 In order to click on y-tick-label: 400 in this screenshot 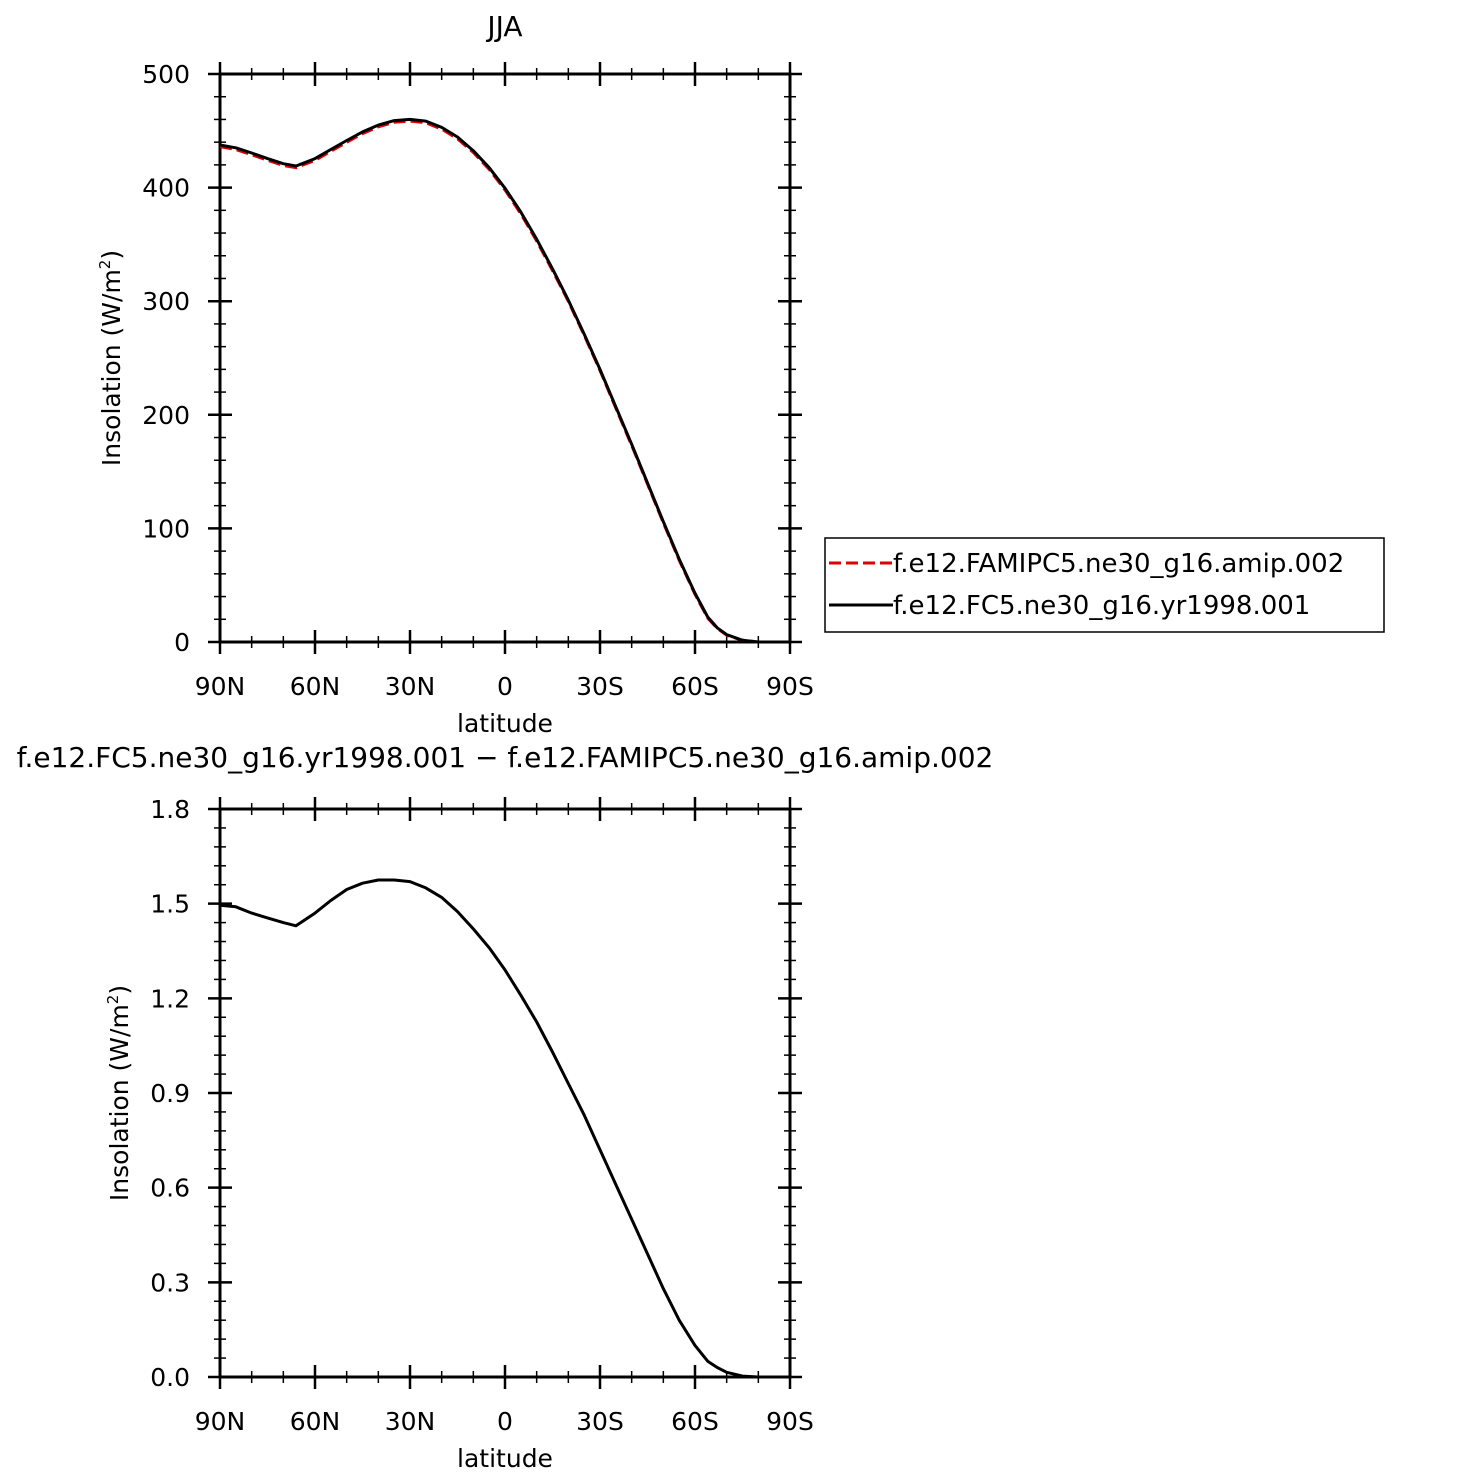, I will do `click(166, 188)`.